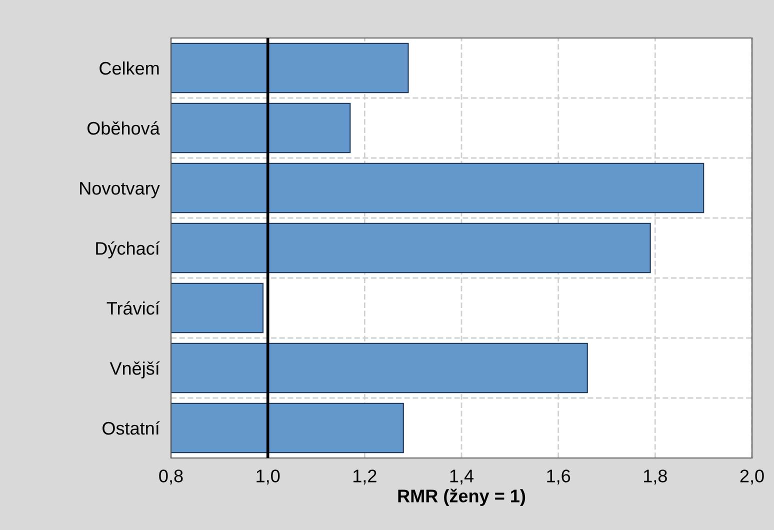  What do you see at coordinates (268, 477) in the screenshot?
I see `x-tick-label: 1,0` at bounding box center [268, 477].